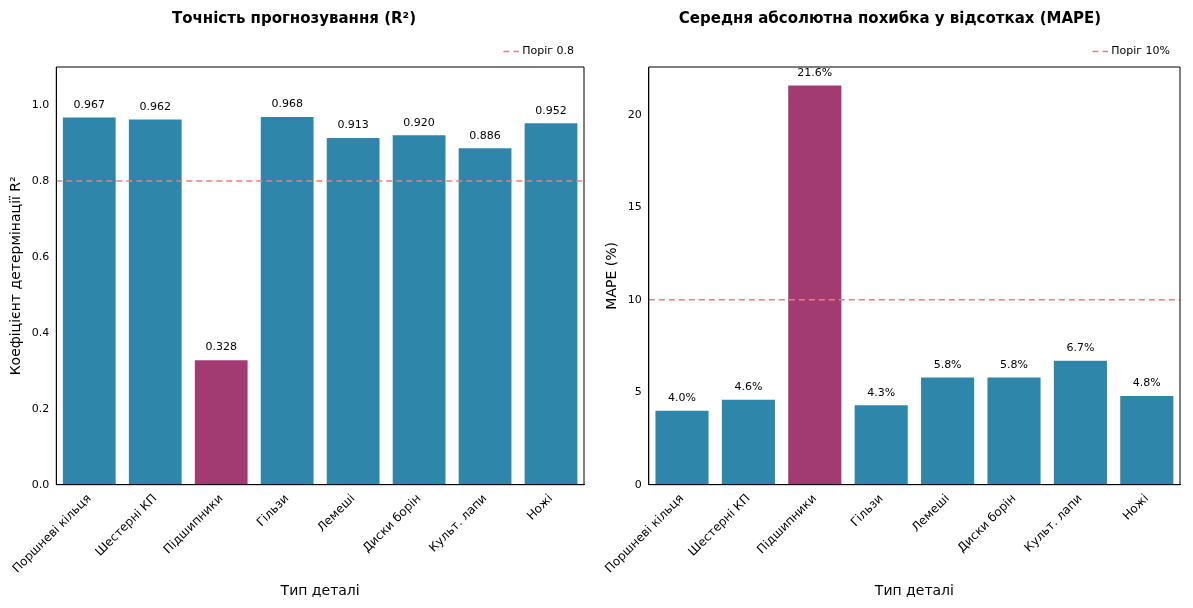 Image resolution: width=1193 pixels, height=608 pixels. I want to click on data-label: 4.3%, so click(881, 392).